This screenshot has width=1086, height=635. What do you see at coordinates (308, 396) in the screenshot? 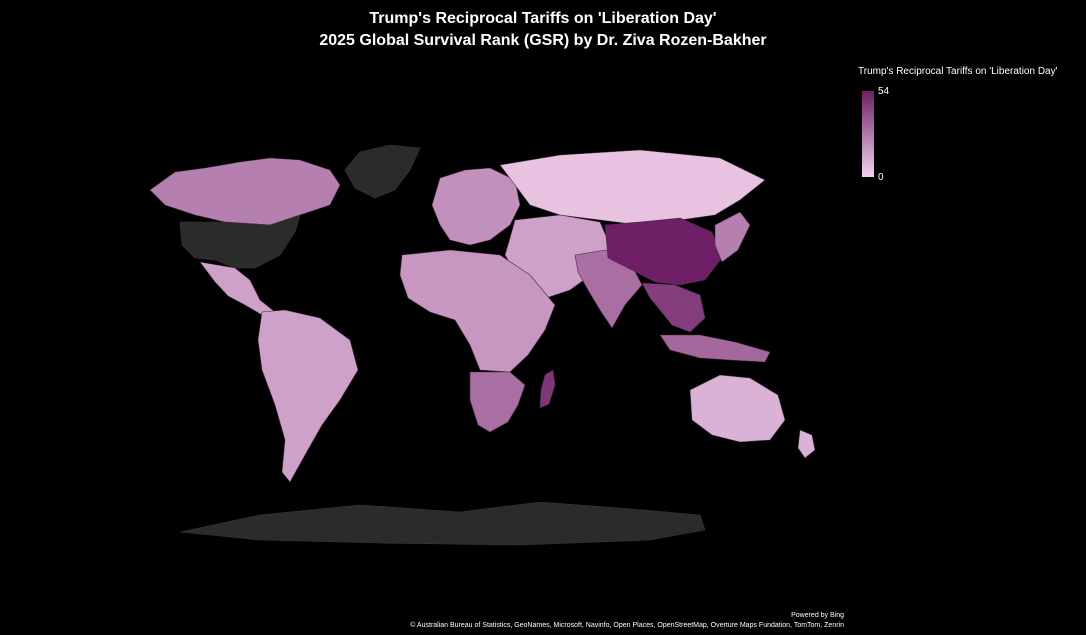
I see `region-south-america` at bounding box center [308, 396].